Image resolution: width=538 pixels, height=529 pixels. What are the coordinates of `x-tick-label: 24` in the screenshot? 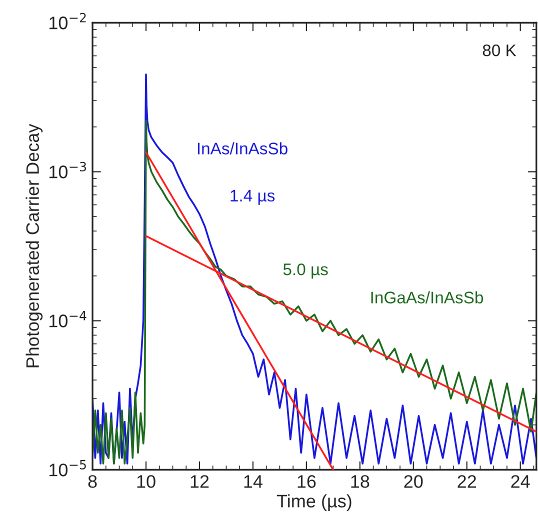 It's located at (520, 481).